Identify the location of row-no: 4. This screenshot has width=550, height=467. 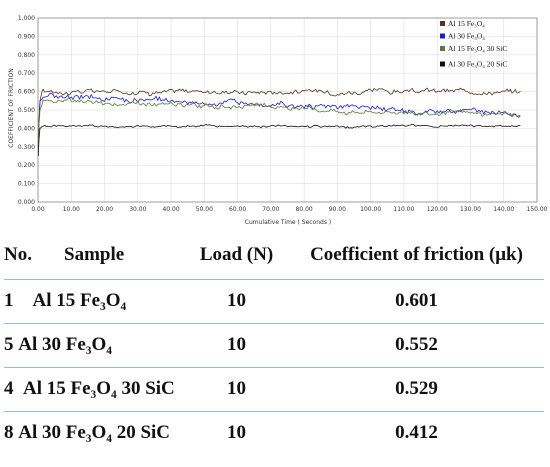
(9, 388).